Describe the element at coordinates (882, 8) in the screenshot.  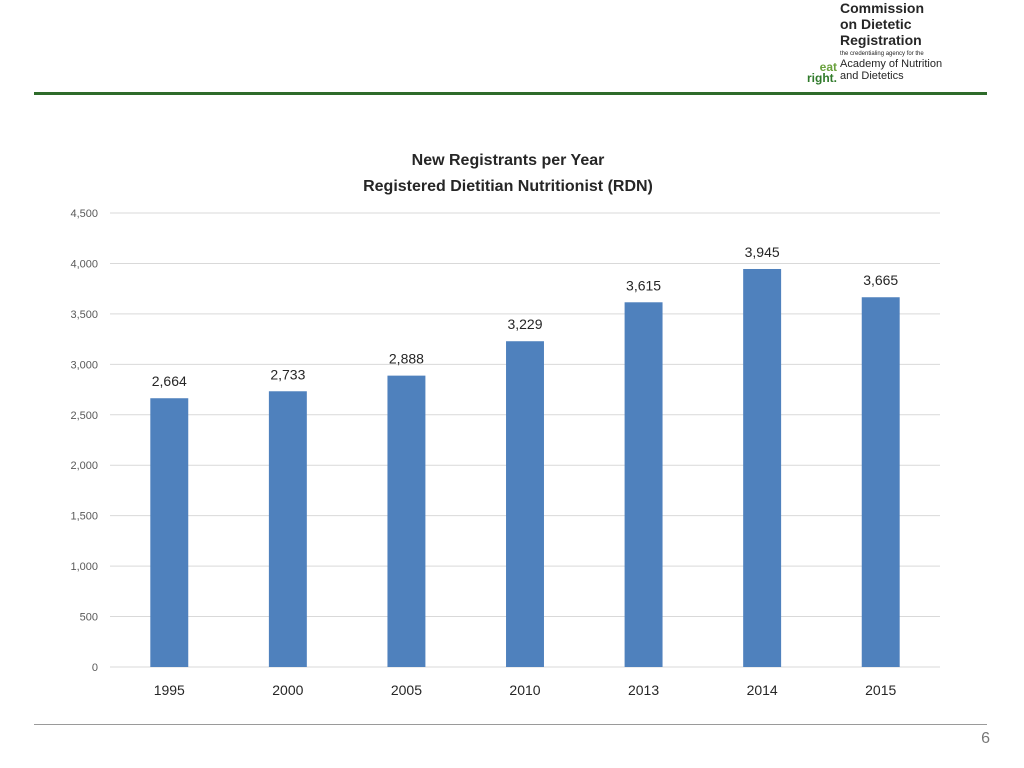
I see `org-name-line: Commission` at that location.